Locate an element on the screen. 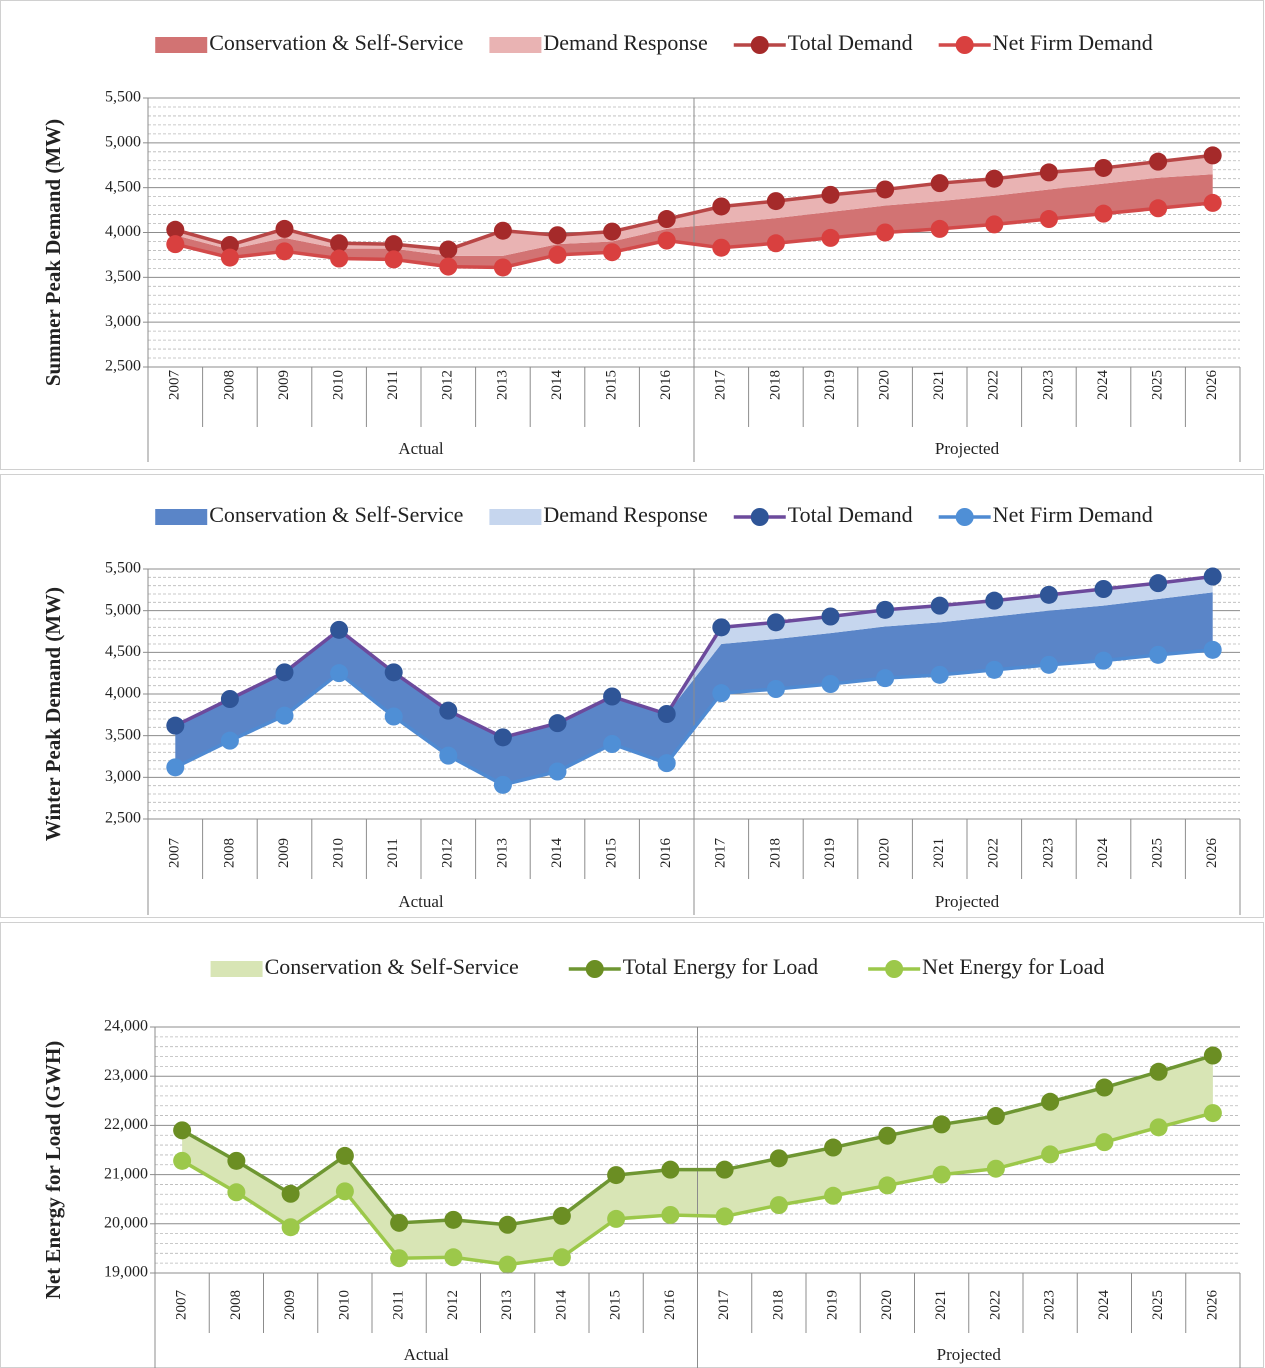  x-tick-label: 2013 is located at coordinates (502, 385).